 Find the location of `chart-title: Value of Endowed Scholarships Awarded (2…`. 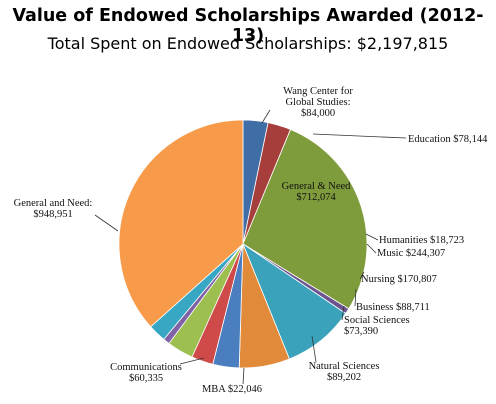

chart-title: Value of Endowed Scholarships Awarded (2… is located at coordinates (248, 26).